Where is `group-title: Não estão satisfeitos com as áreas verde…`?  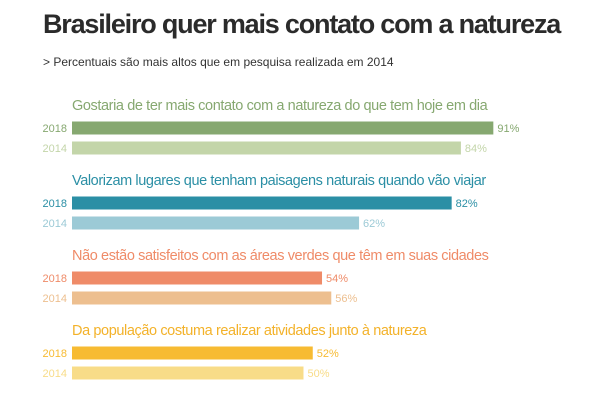
group-title: Não estão satisfeitos com as áreas verde… is located at coordinates (280, 256).